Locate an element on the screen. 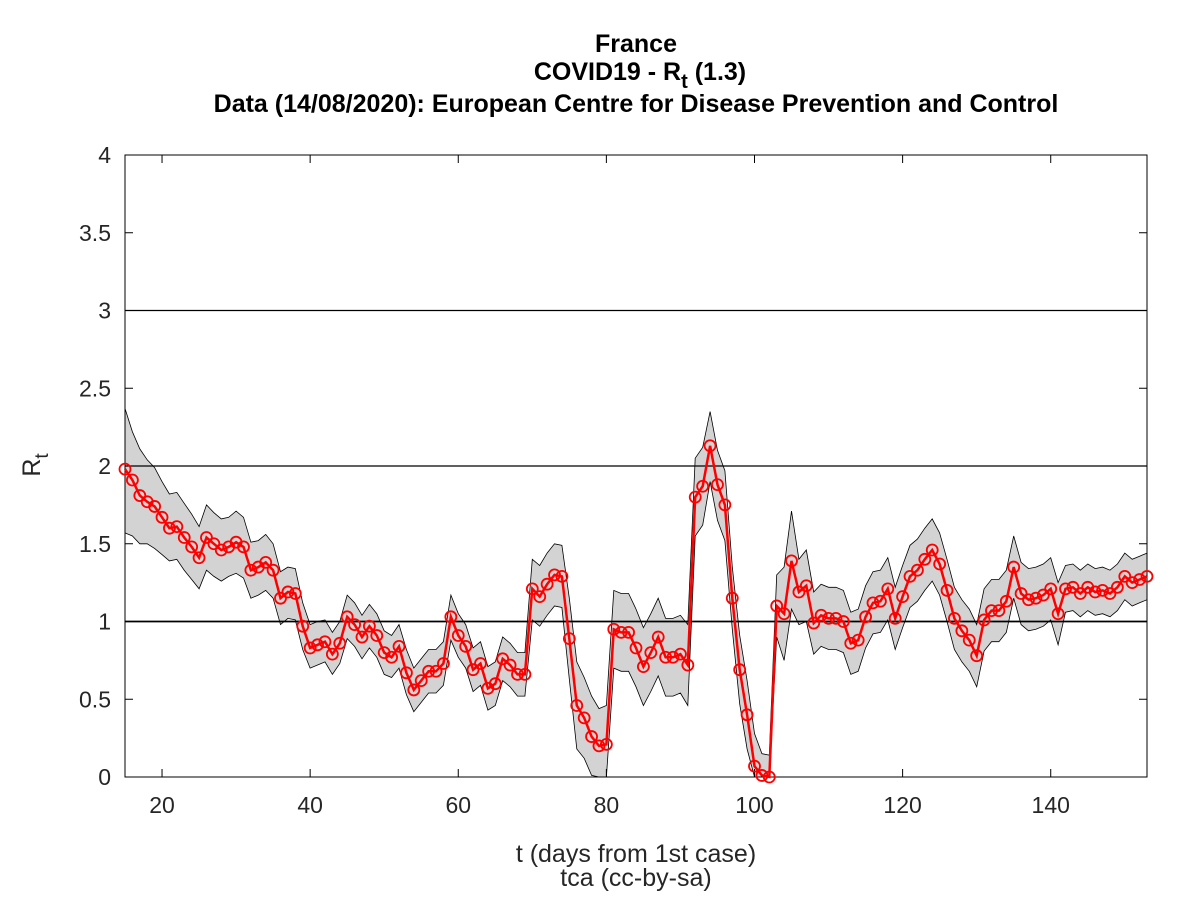 Image resolution: width=1200 pixels, height=900 pixels. y-tick-label: 2 is located at coordinates (104, 466).